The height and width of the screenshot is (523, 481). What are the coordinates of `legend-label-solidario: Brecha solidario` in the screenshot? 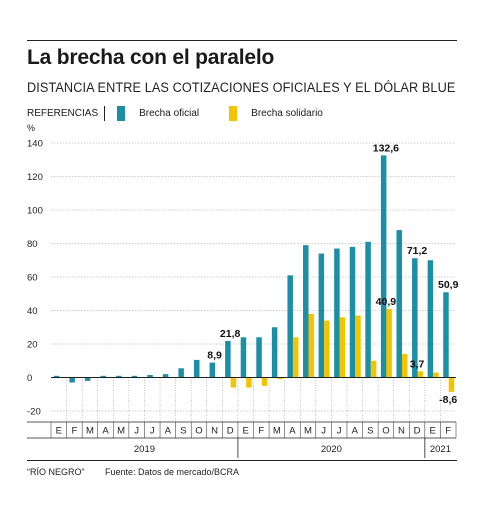 It's located at (287, 113).